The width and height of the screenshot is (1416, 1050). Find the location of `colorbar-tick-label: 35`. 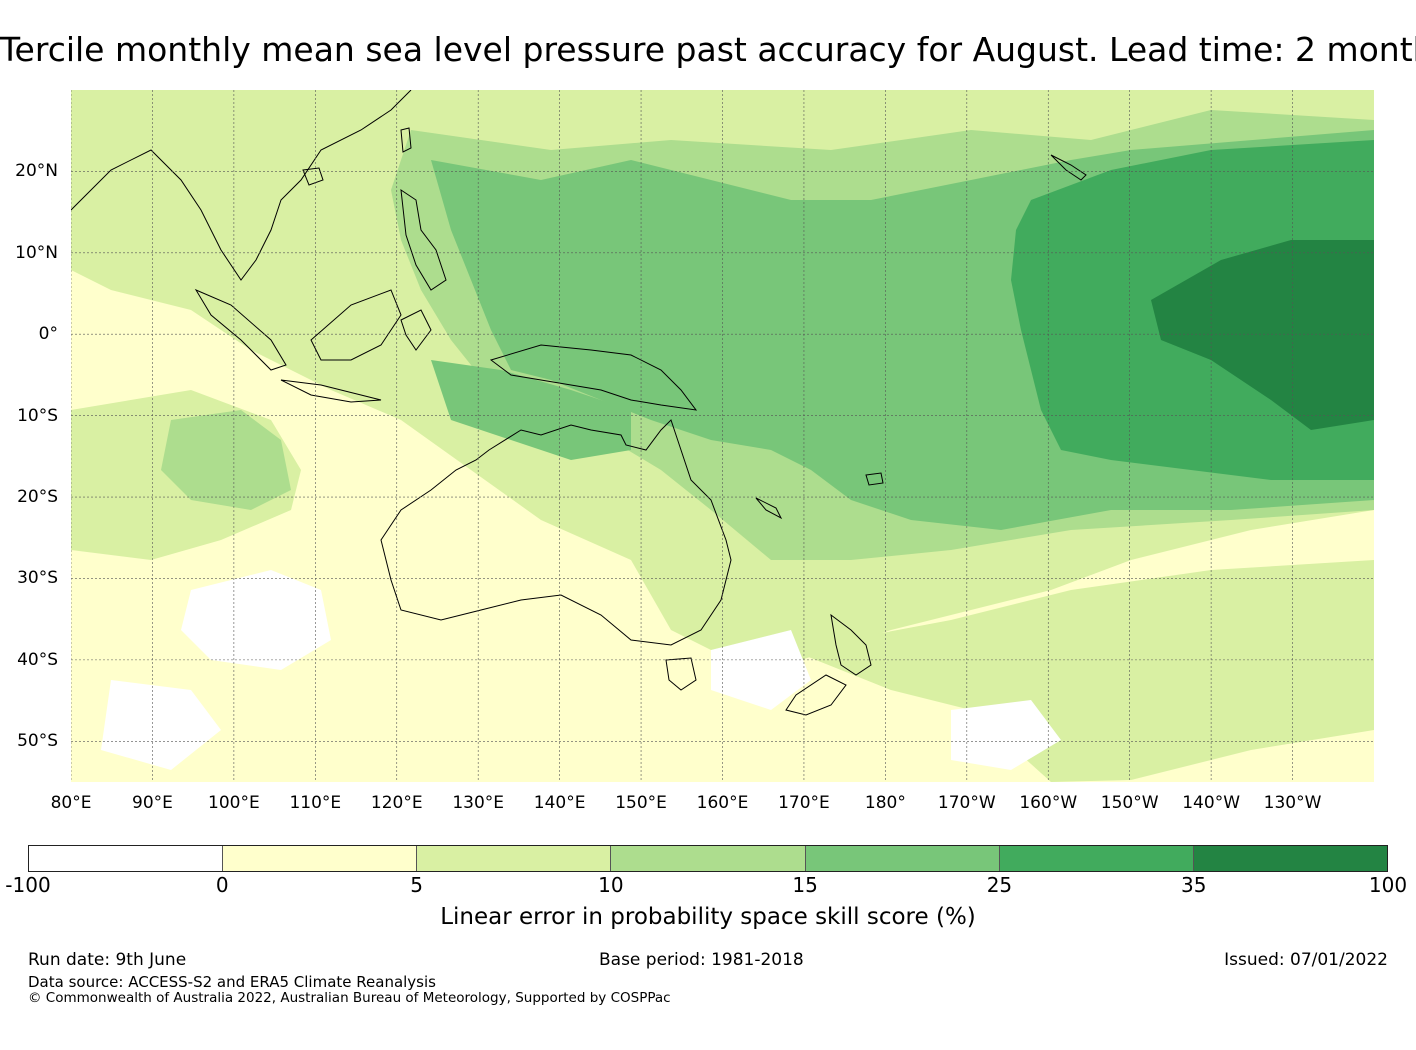

colorbar-tick-label: 35 is located at coordinates (1193, 885).